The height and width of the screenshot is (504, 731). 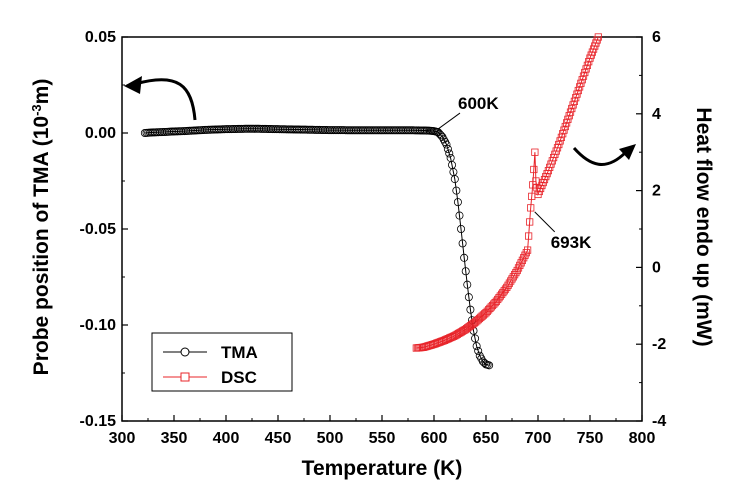 I want to click on x-tick-label: 350, so click(x=174, y=438).